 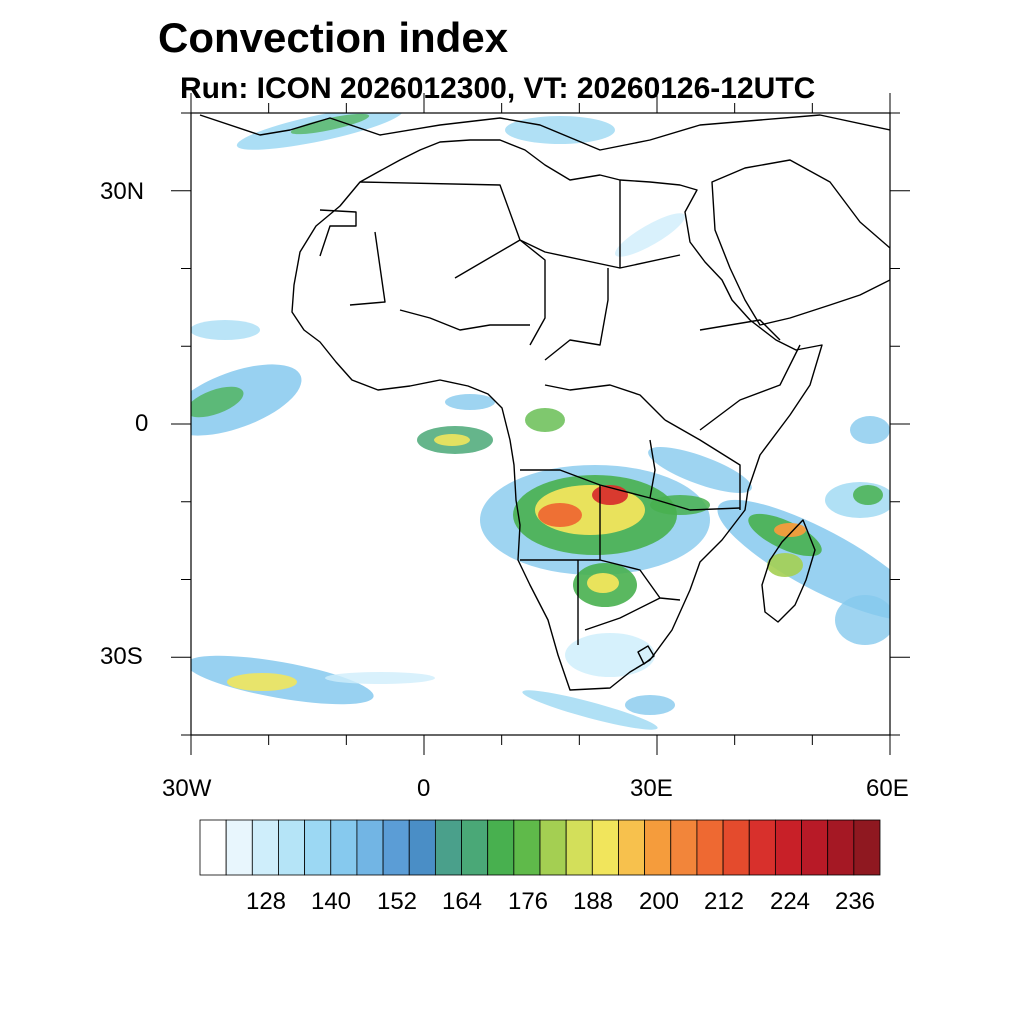 I want to click on field-south-africa, so click(x=610, y=655).